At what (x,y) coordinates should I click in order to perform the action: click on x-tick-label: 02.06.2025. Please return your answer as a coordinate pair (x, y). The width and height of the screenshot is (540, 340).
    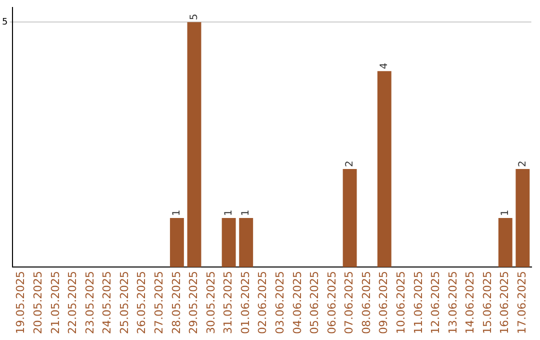
    Looking at the image, I should click on (263, 302).